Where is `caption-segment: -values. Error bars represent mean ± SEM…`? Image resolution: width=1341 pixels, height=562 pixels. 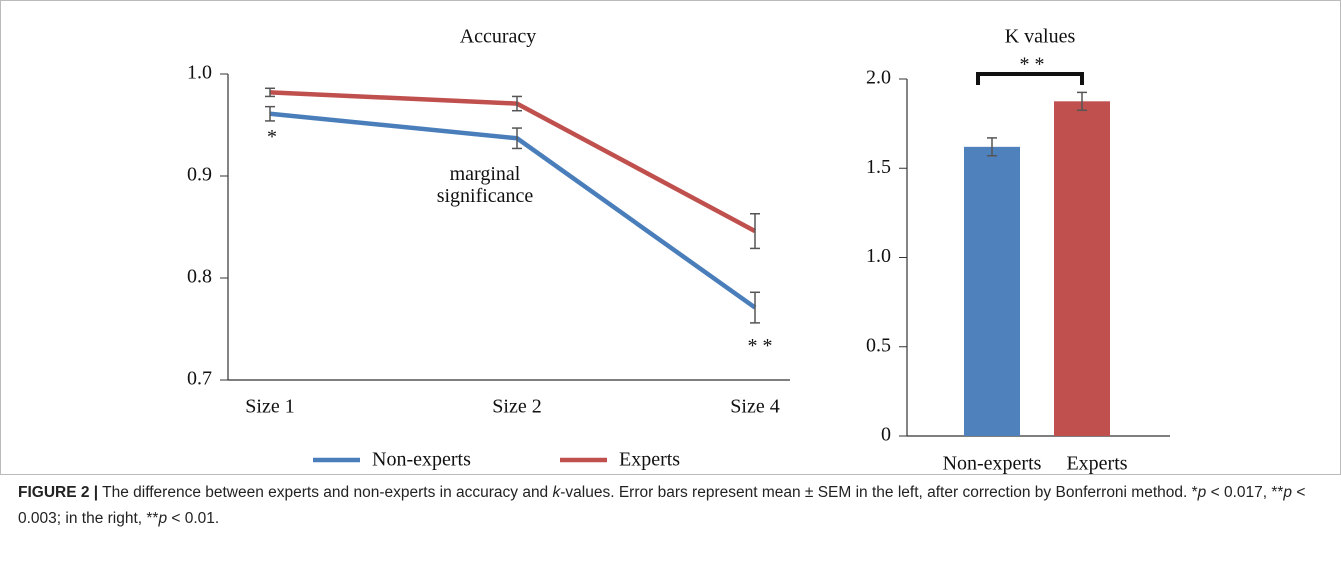 caption-segment: -values. Error bars represent mean ± SEM… is located at coordinates (879, 492).